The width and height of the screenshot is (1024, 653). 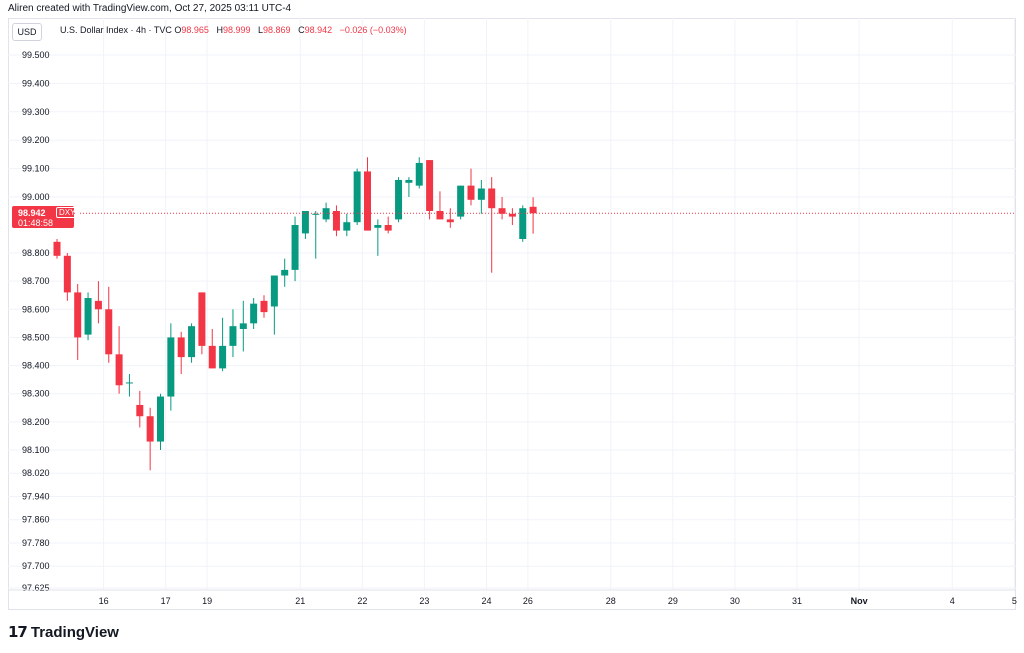 What do you see at coordinates (116, 30) in the screenshot?
I see `legend-title: U.S. Dollar Index · 4h · TVC` at bounding box center [116, 30].